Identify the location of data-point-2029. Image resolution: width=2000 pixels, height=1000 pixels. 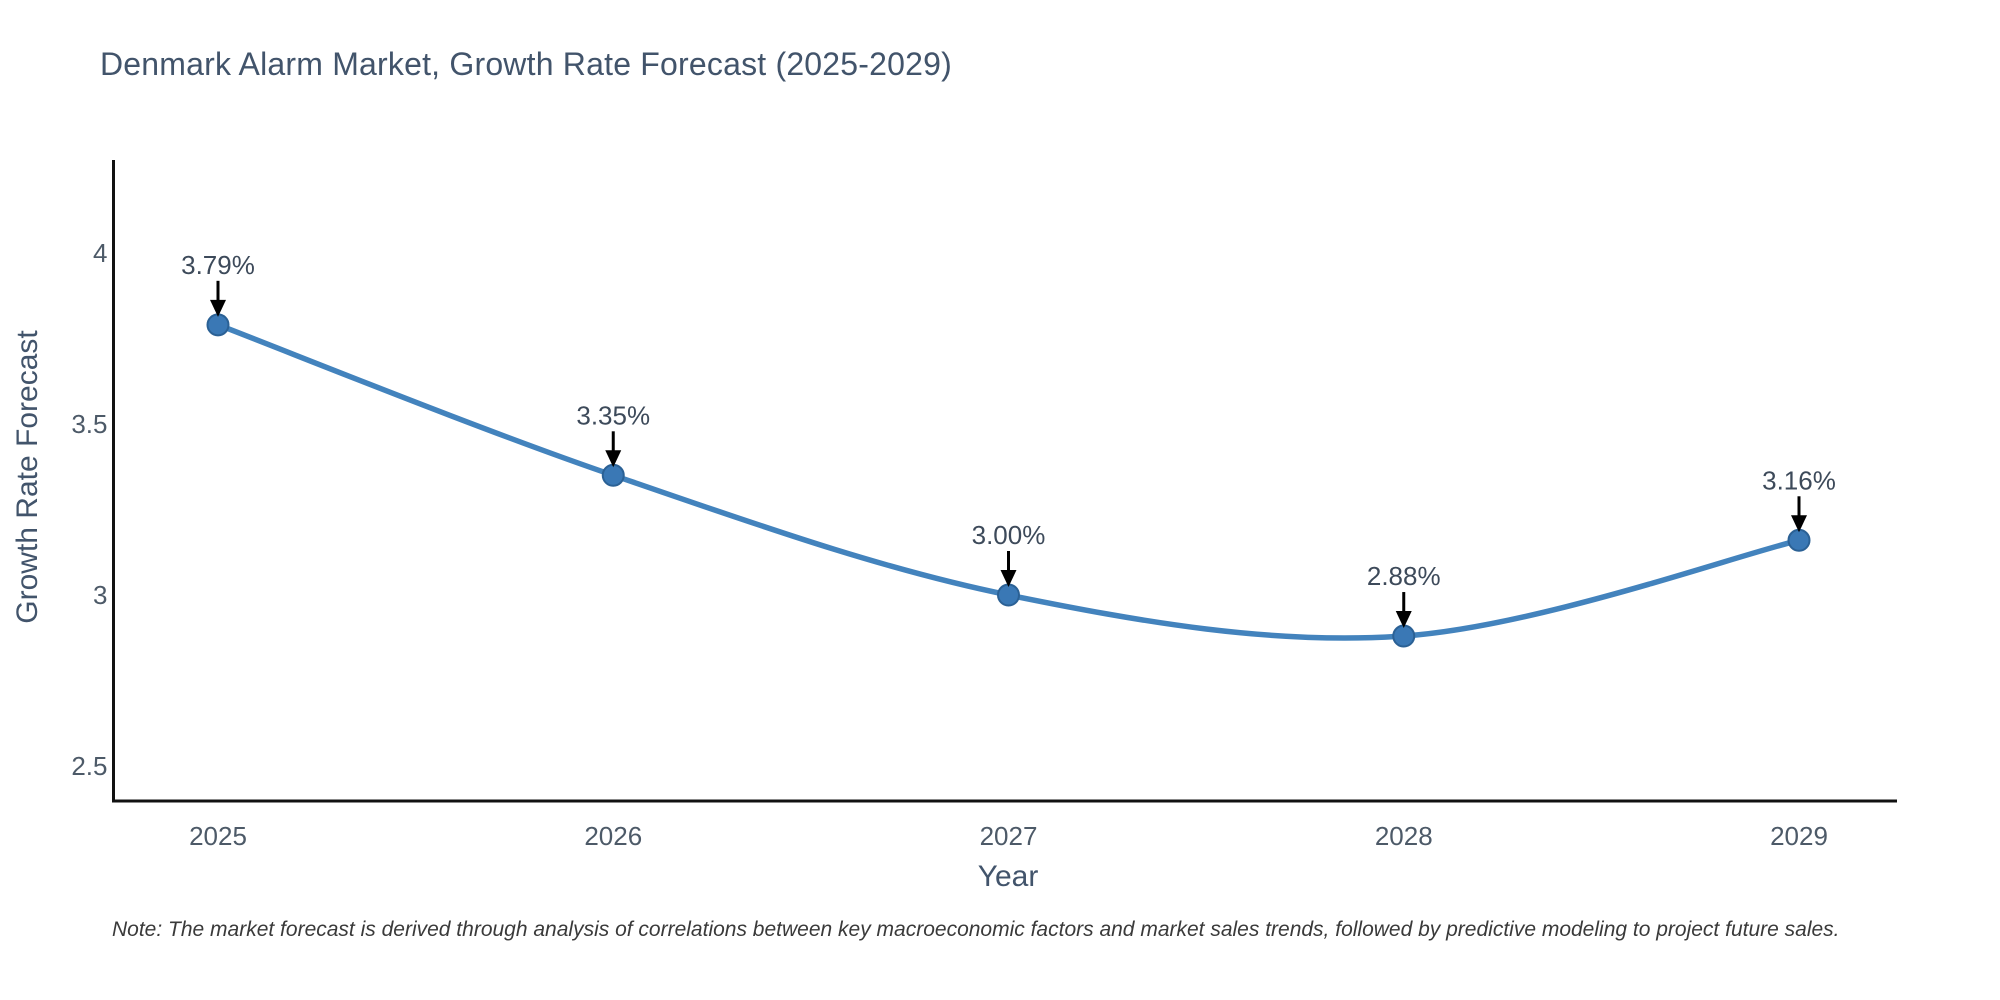
(1799, 540).